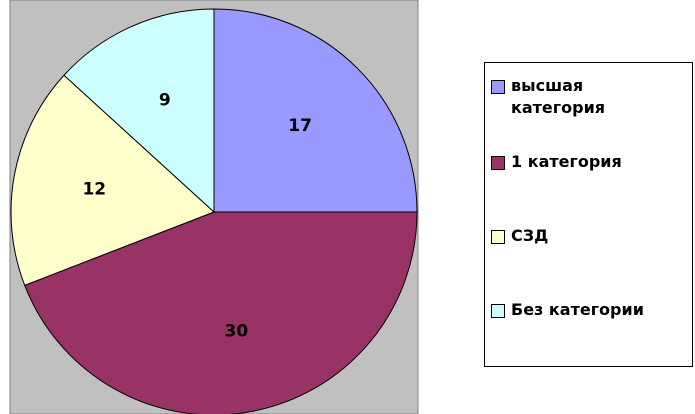 The width and height of the screenshot is (695, 414). Describe the element at coordinates (566, 161) in the screenshot. I see `legend-label: 1 категория` at that location.